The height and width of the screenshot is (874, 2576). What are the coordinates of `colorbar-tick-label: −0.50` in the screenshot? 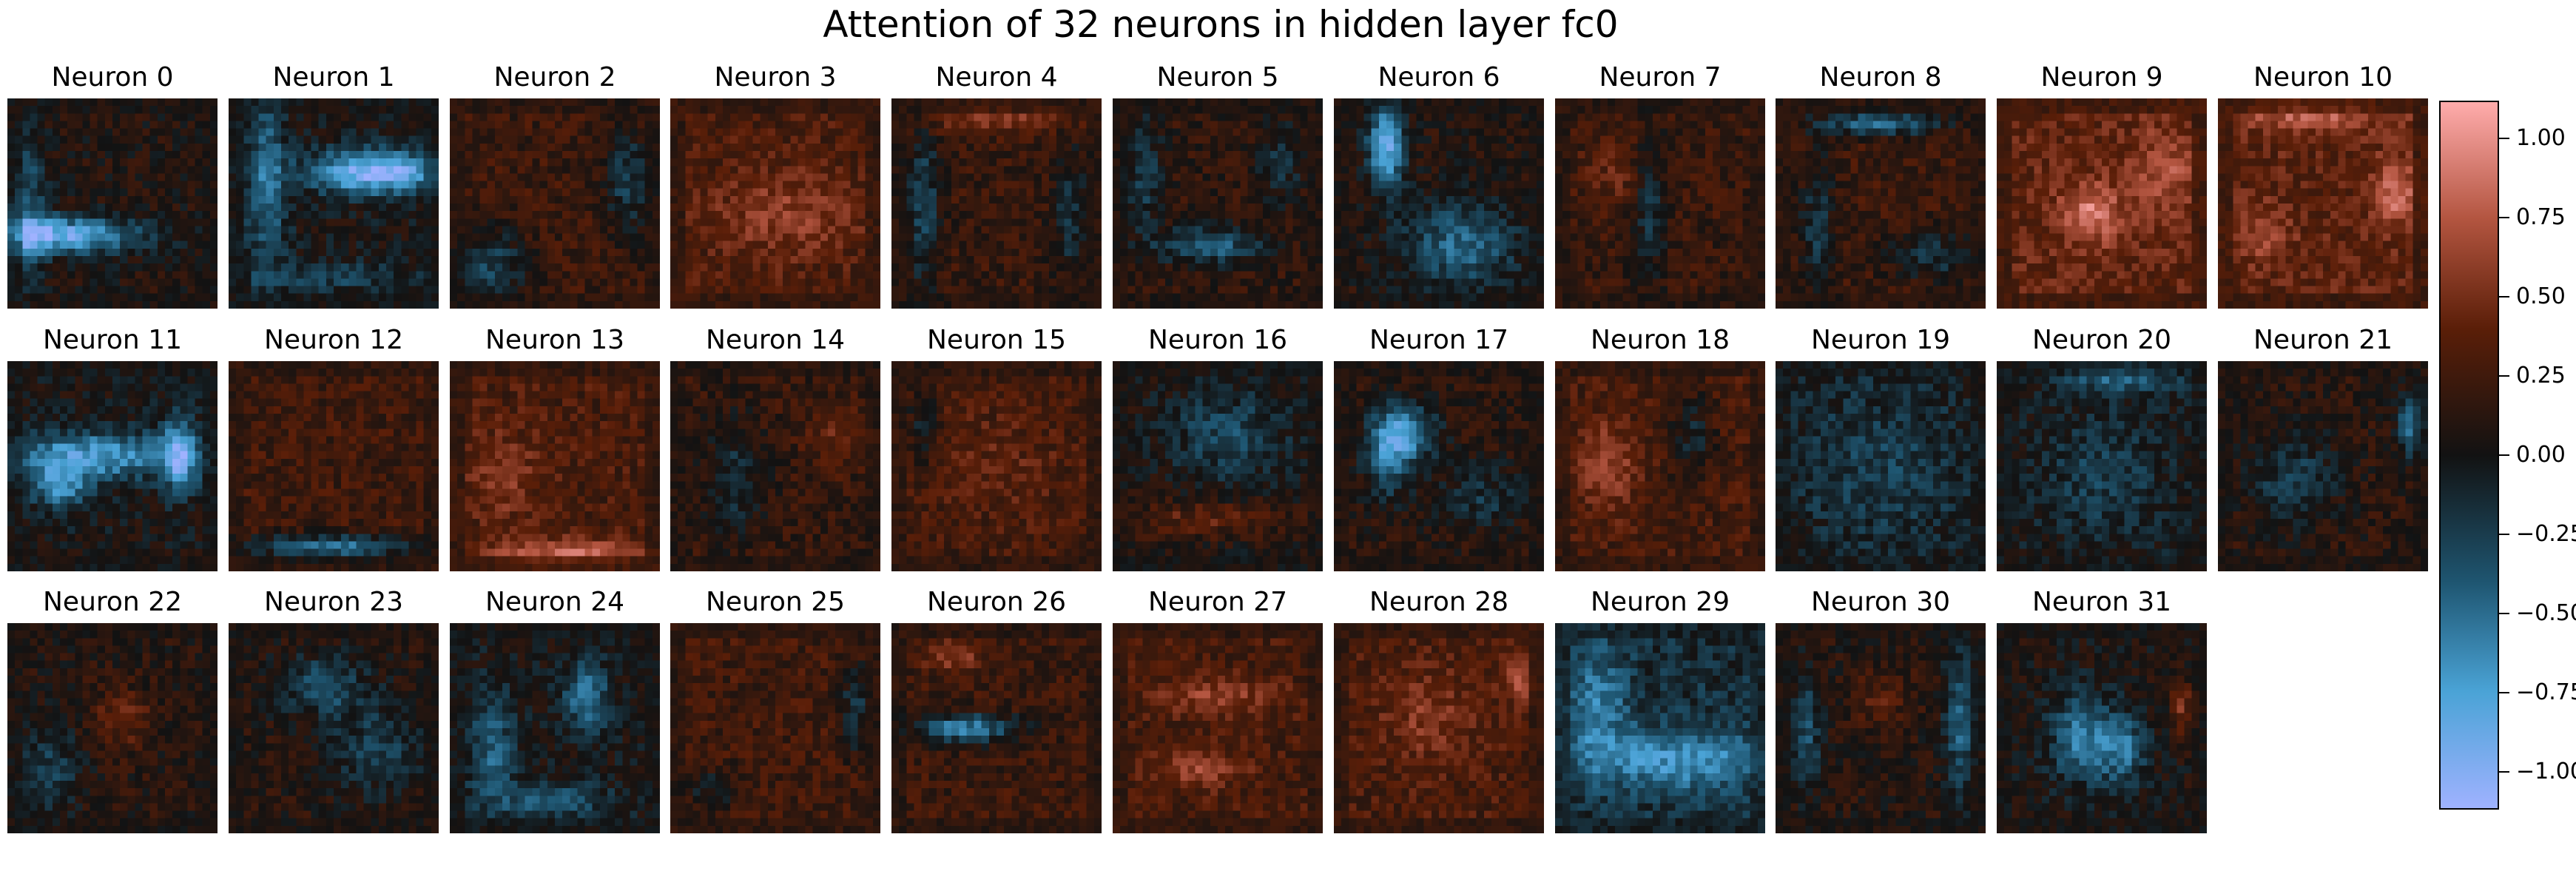 It's located at (2546, 612).